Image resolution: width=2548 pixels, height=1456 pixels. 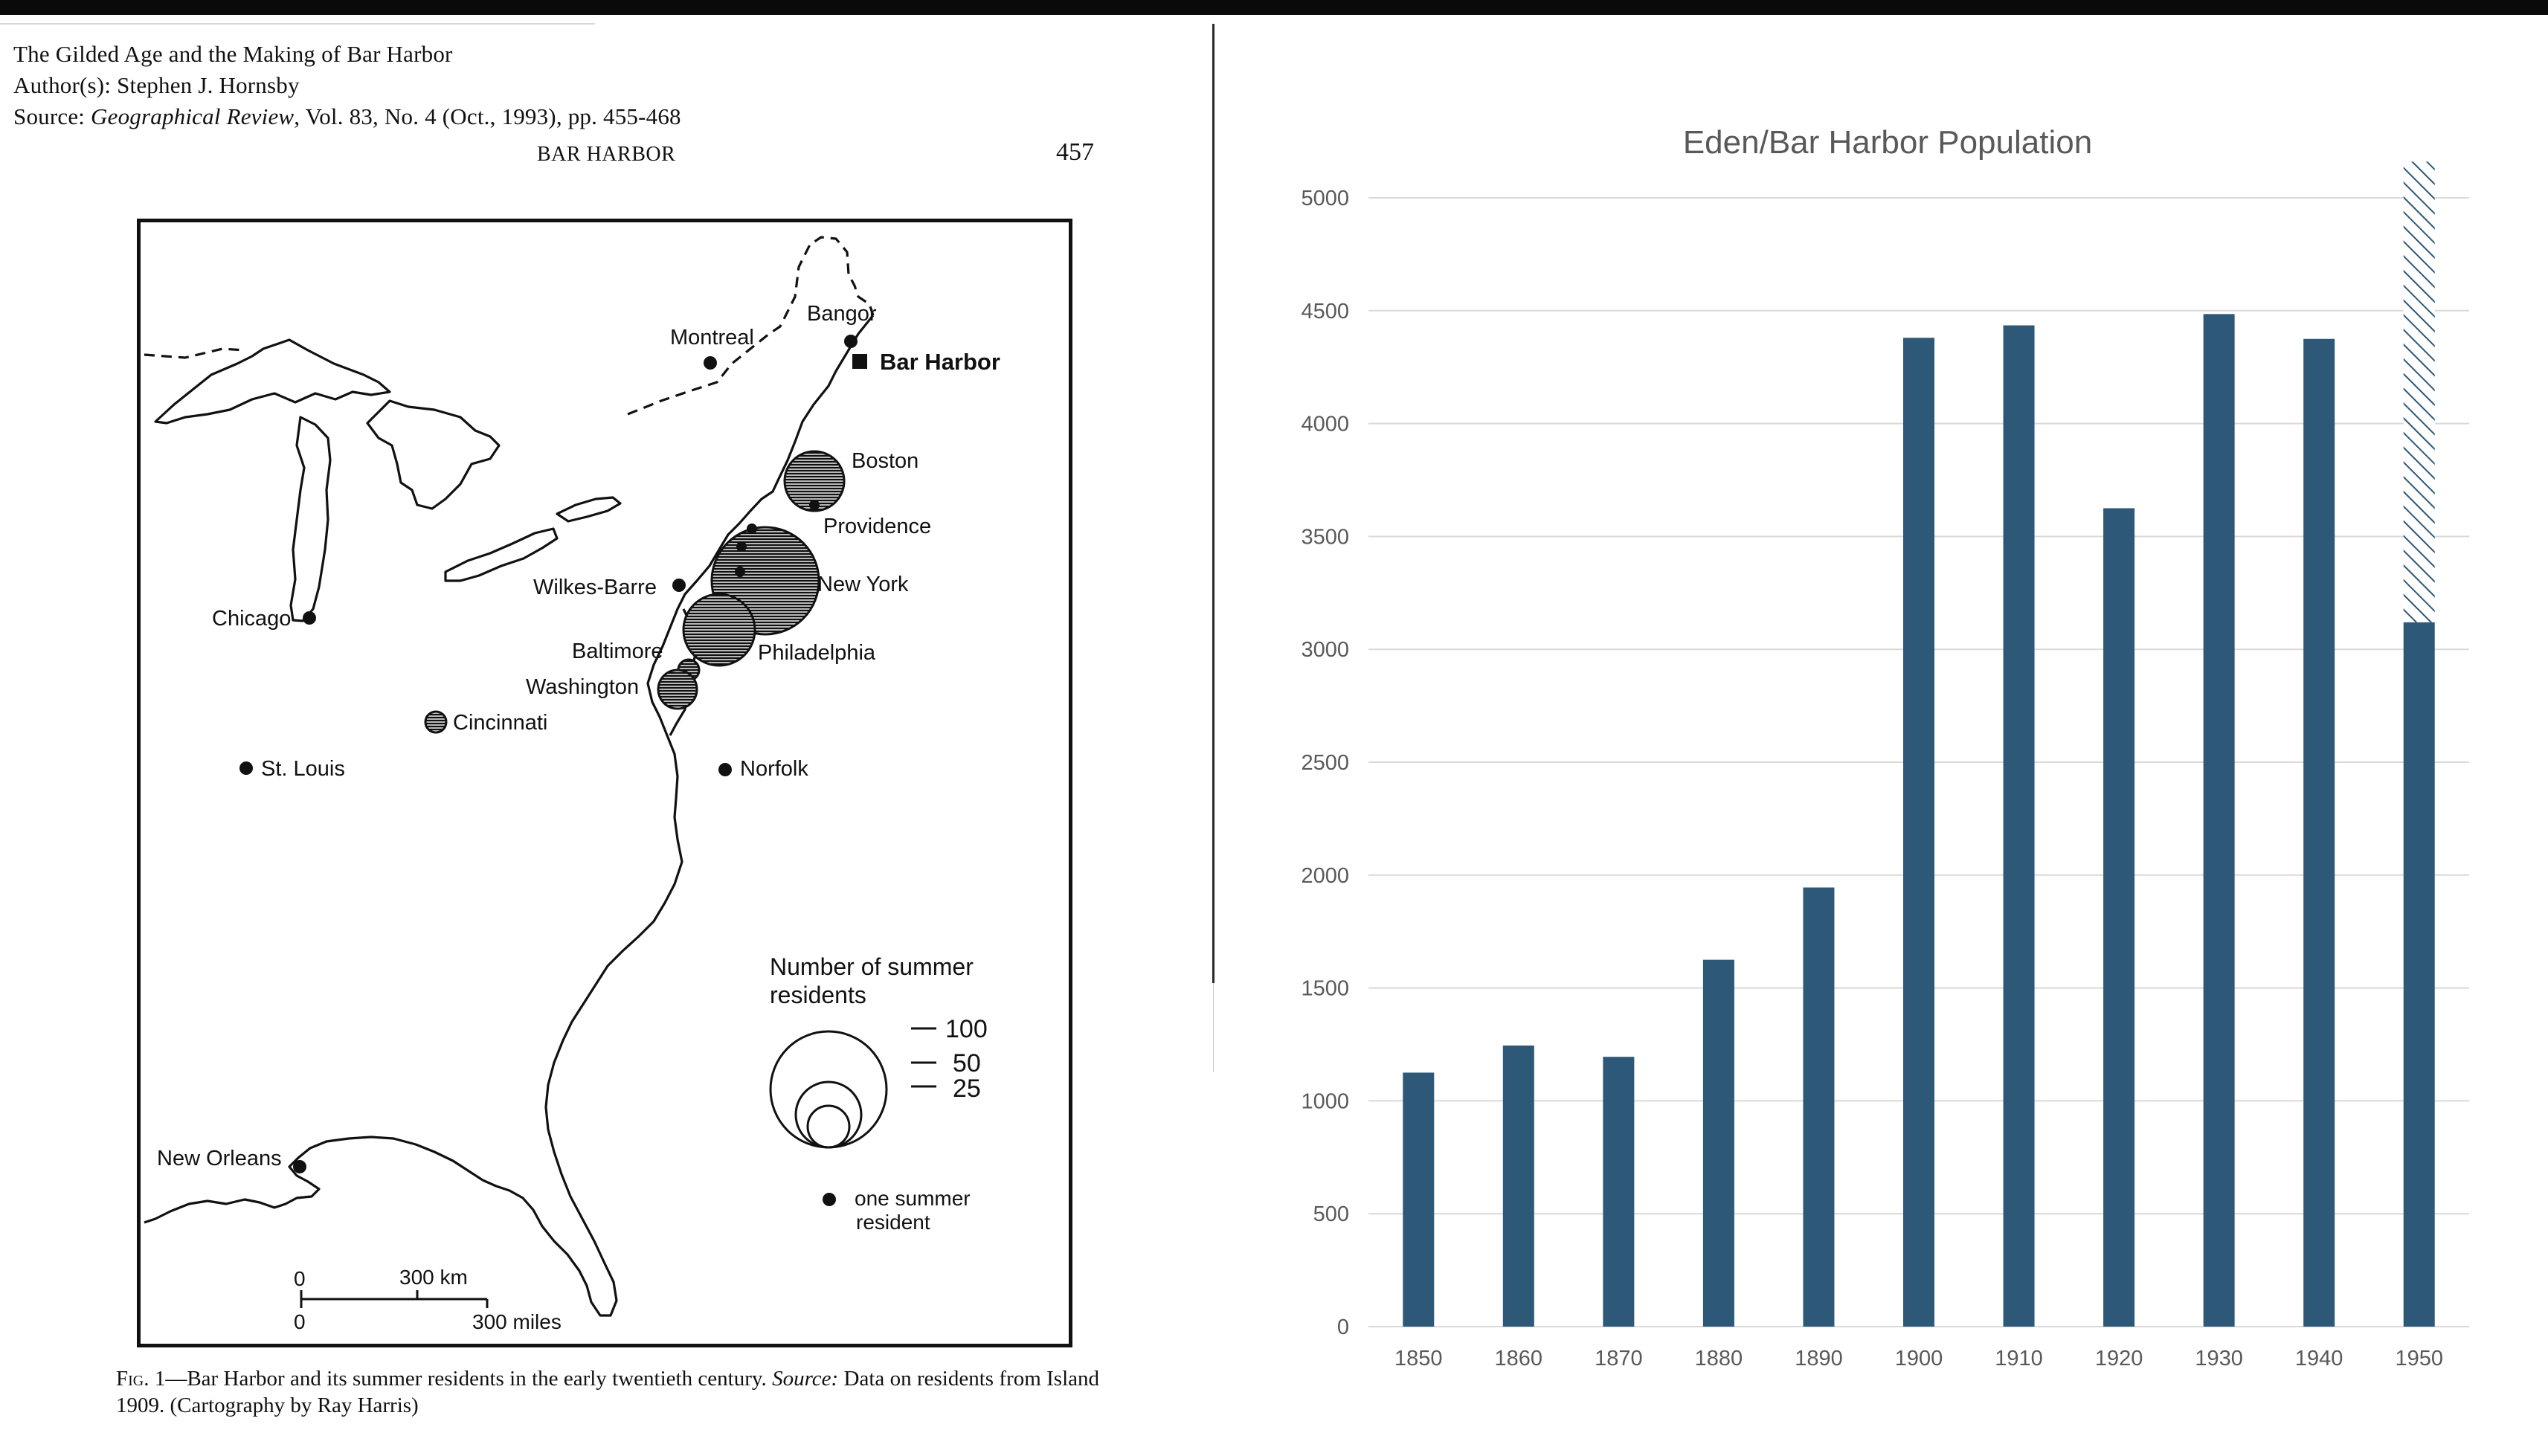 I want to click on y-tick-label: 500, so click(x=1331, y=1214).